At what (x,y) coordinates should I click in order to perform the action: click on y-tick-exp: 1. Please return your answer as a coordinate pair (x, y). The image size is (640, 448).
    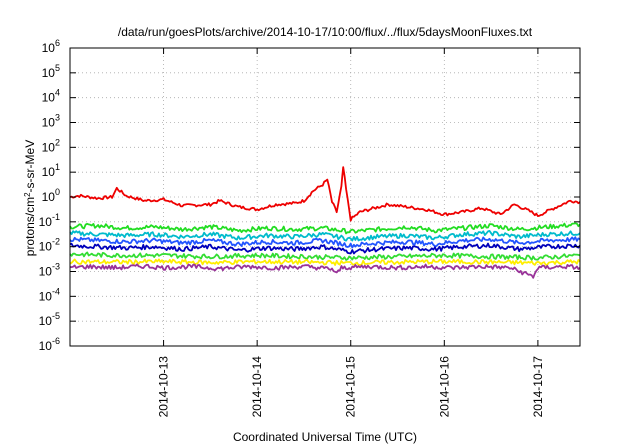
    Looking at the image, I should click on (57, 167).